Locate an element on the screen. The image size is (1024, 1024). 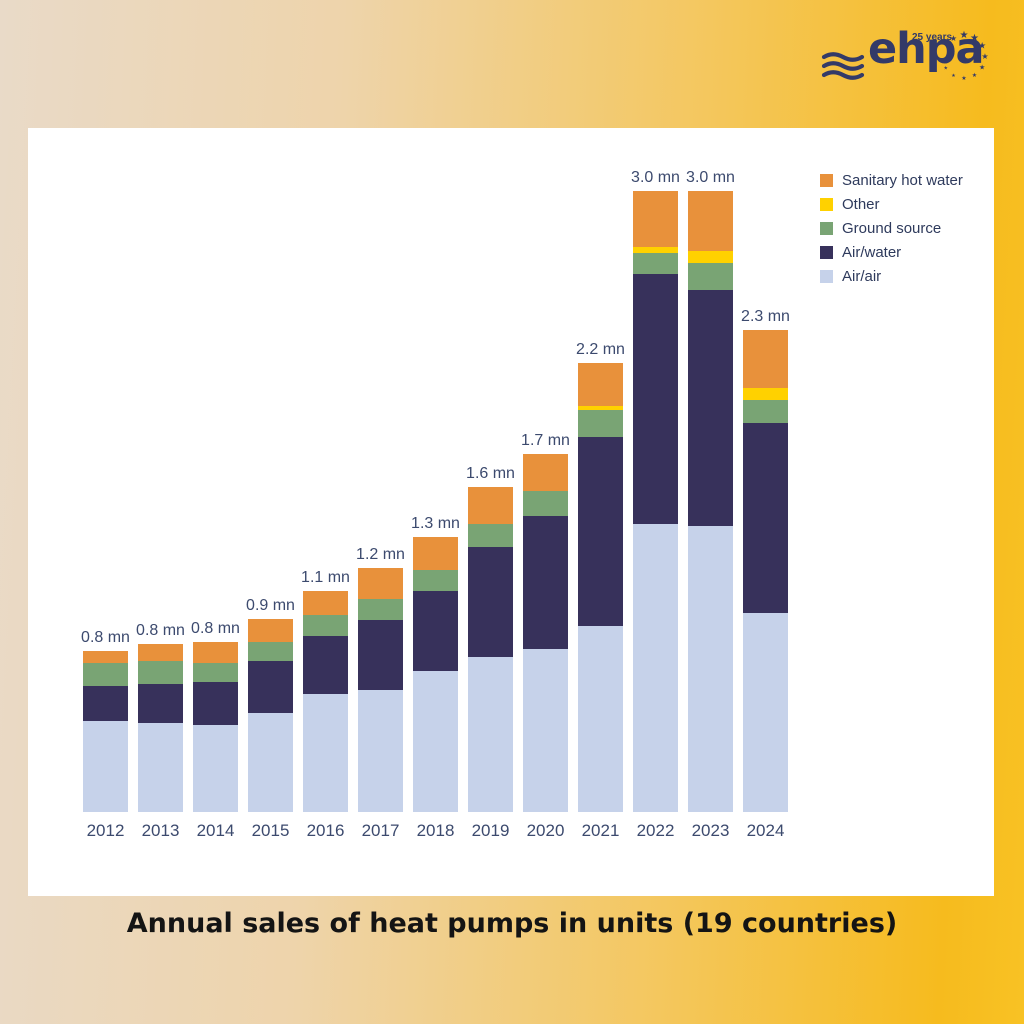
bar-column: 2.3 mn 2024 is located at coordinates (765, 574).